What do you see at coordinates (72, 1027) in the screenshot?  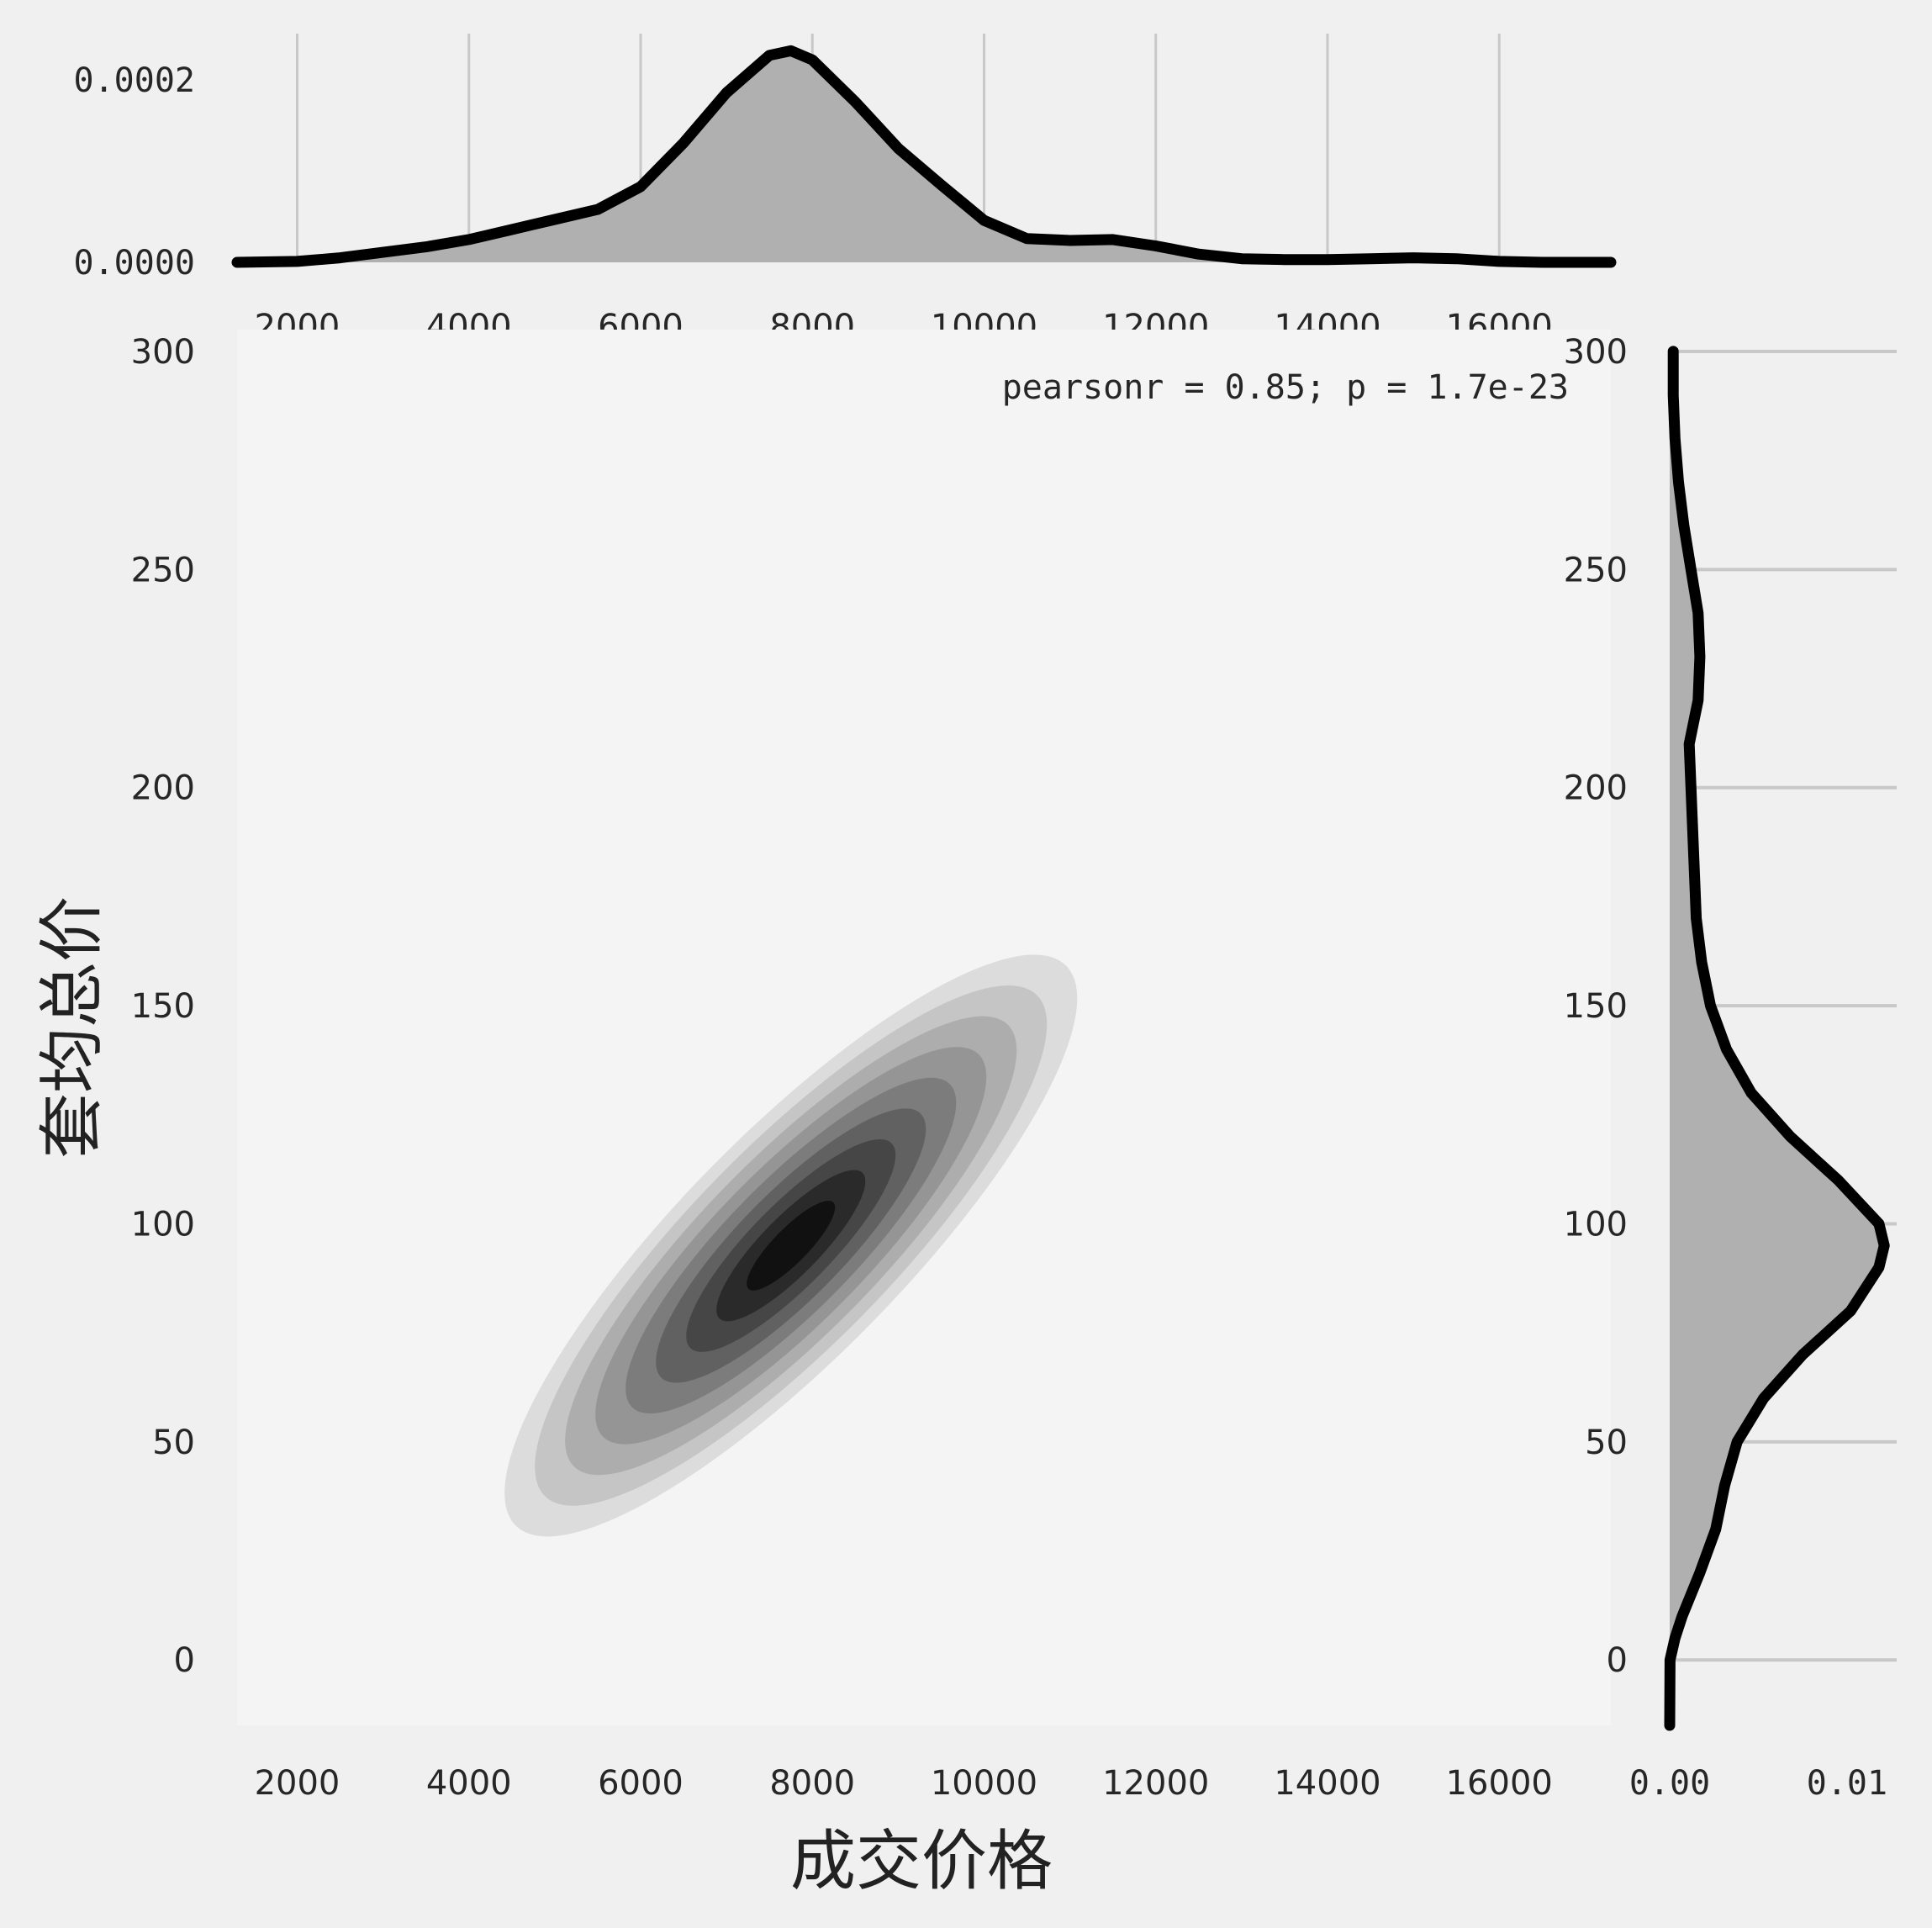 I see `y-axis-label: 套均总价` at bounding box center [72, 1027].